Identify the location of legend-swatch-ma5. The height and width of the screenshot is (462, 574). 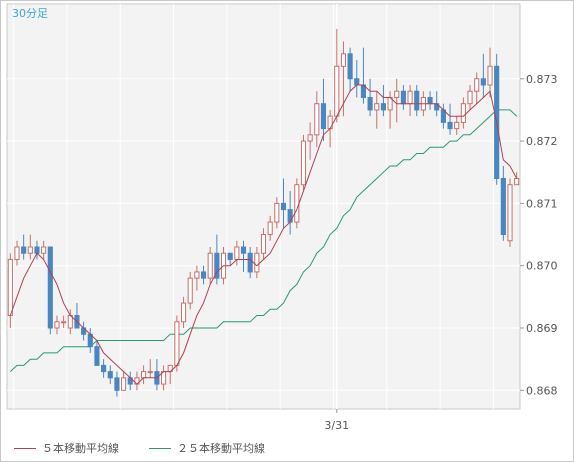
(25, 448).